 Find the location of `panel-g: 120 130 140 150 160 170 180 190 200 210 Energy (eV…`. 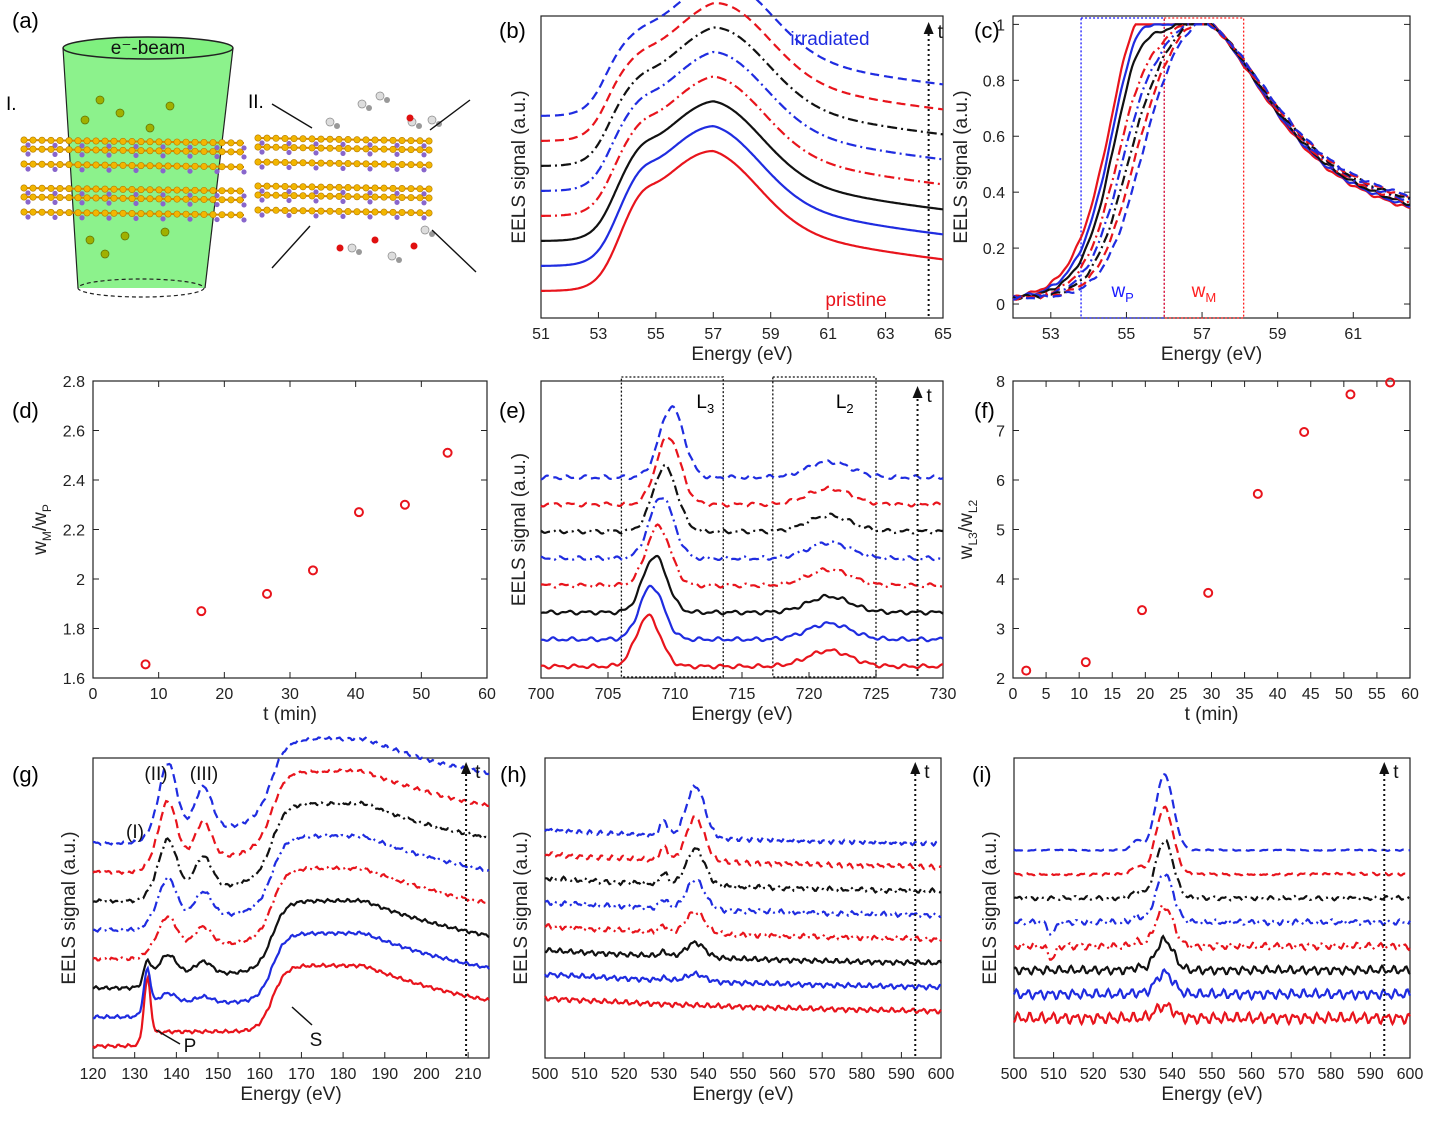

panel-g: 120 130 140 150 160 170 180 190 200 210 Energy (eV… is located at coordinates (274, 920).